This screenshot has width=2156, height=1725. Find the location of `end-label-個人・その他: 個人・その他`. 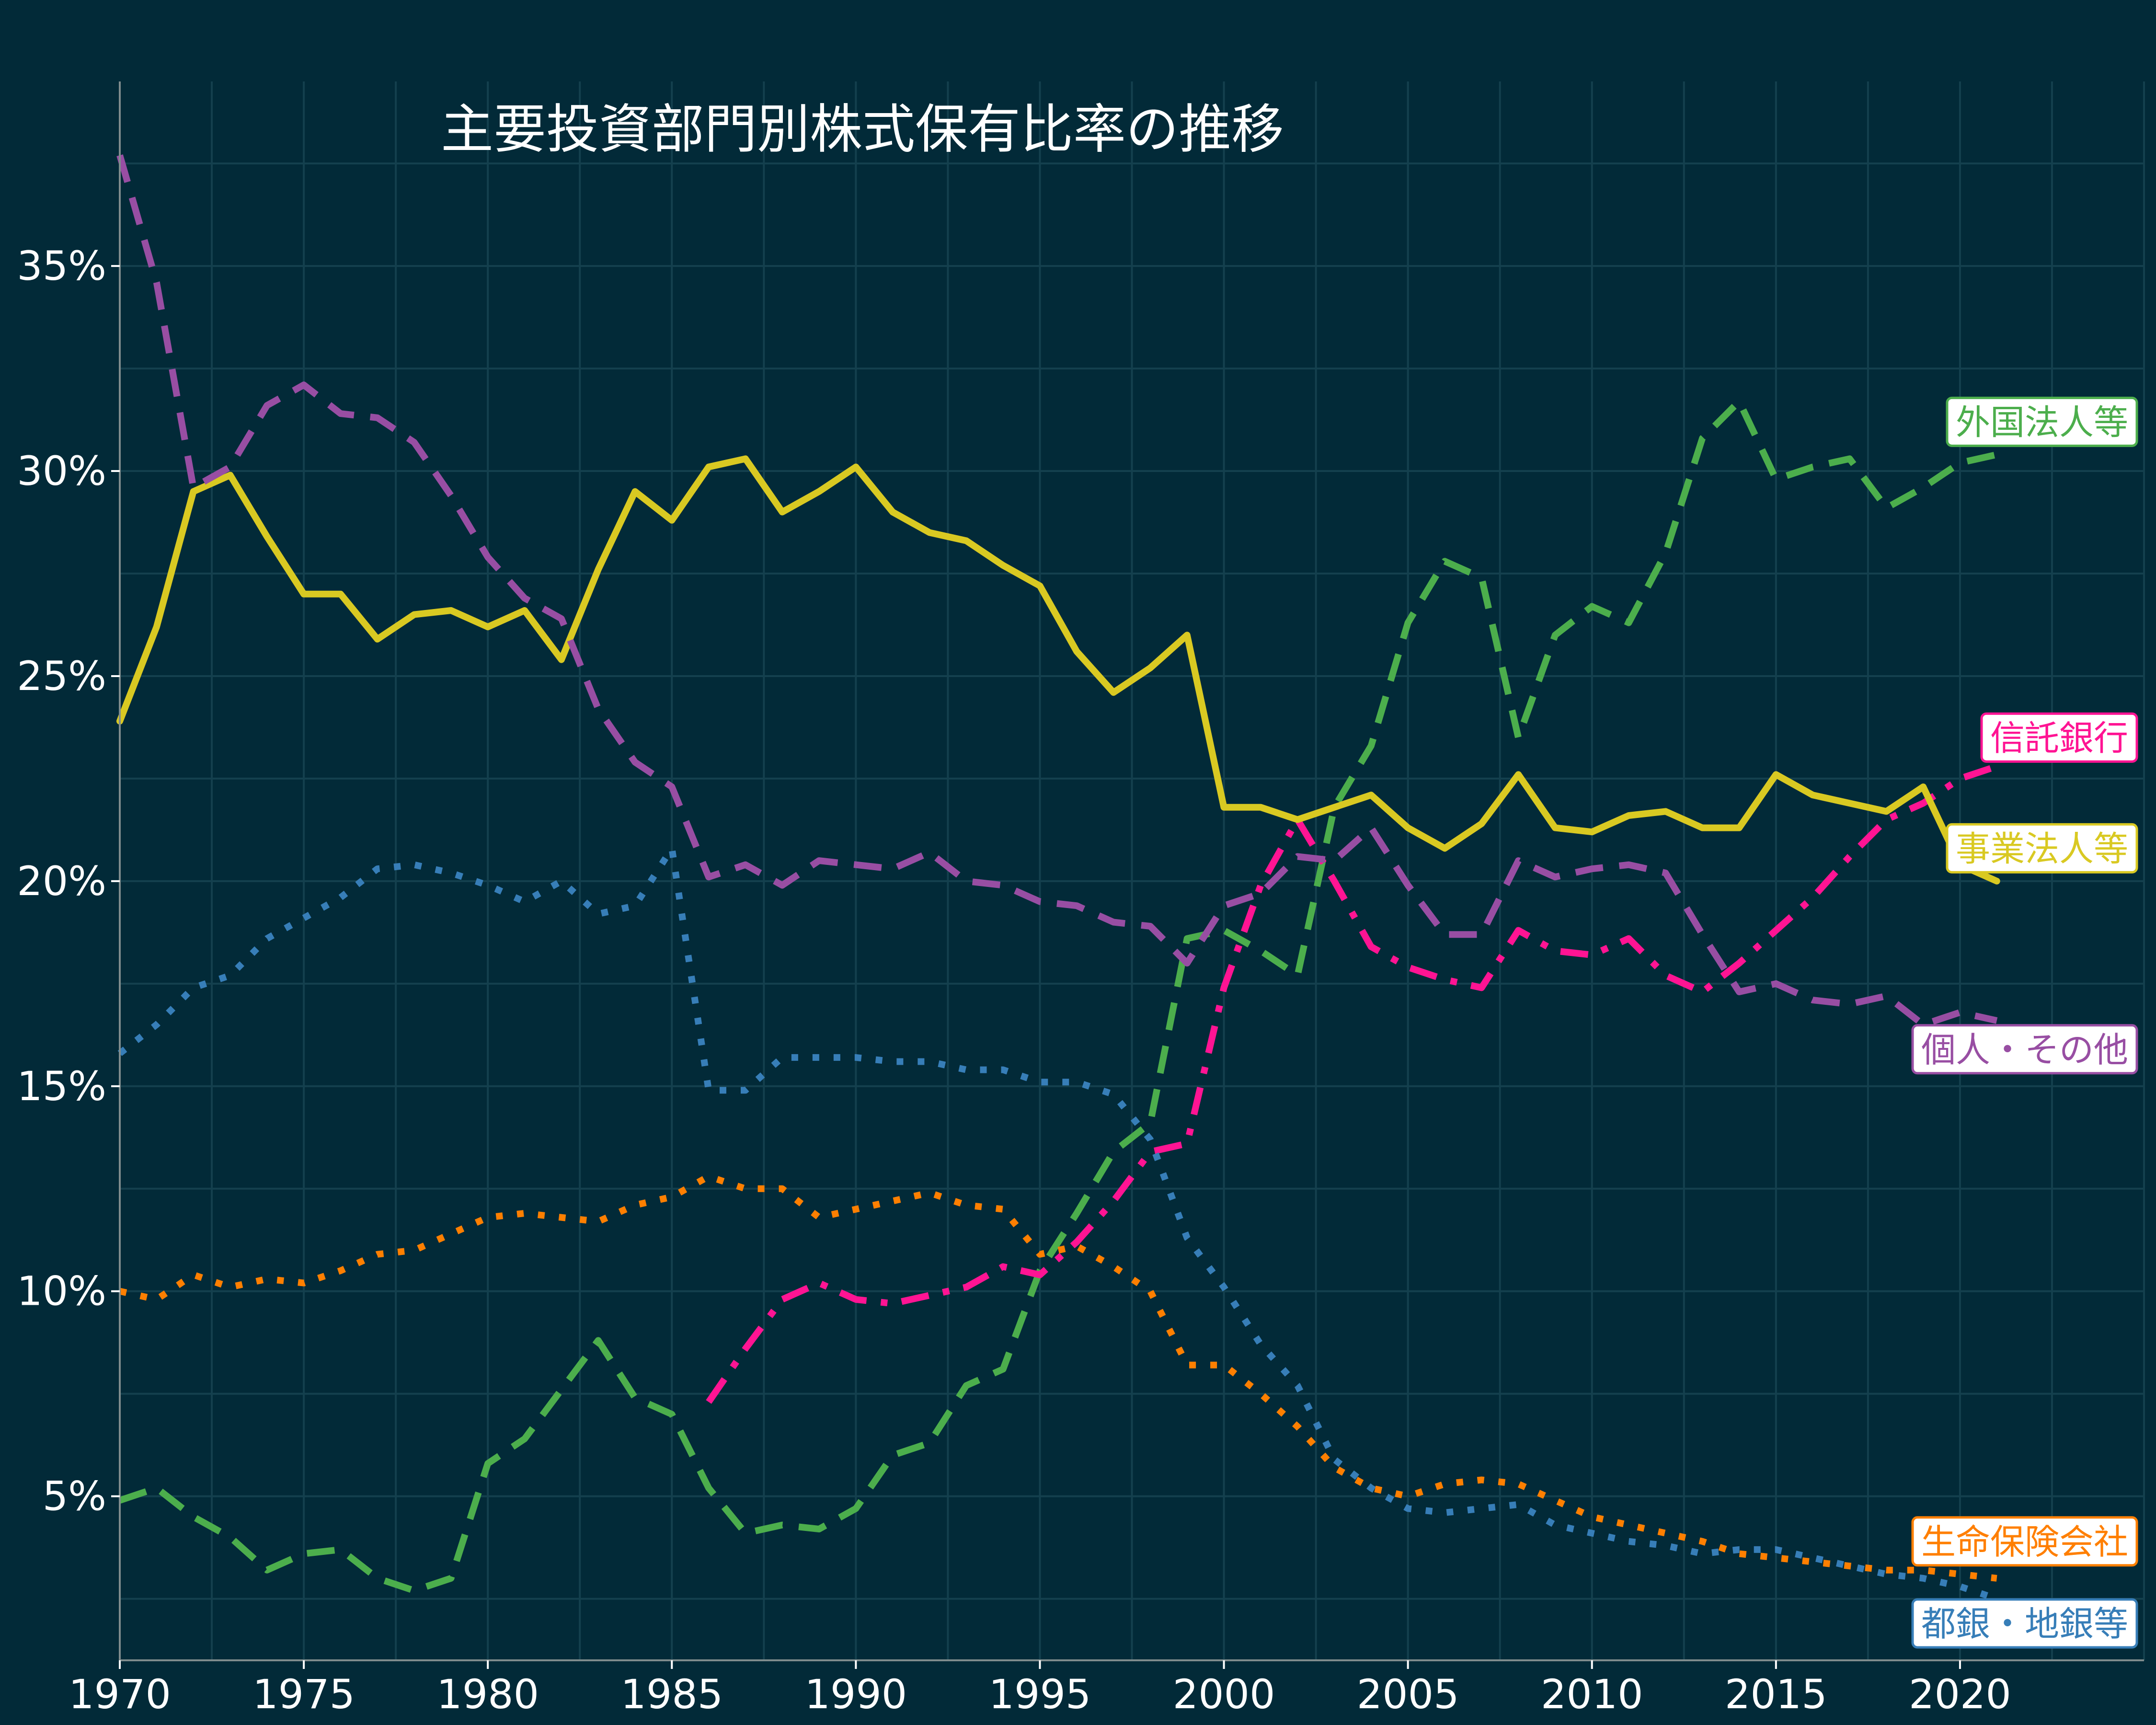

end-label-個人・その他: 個人・その他 is located at coordinates (2024, 1050).